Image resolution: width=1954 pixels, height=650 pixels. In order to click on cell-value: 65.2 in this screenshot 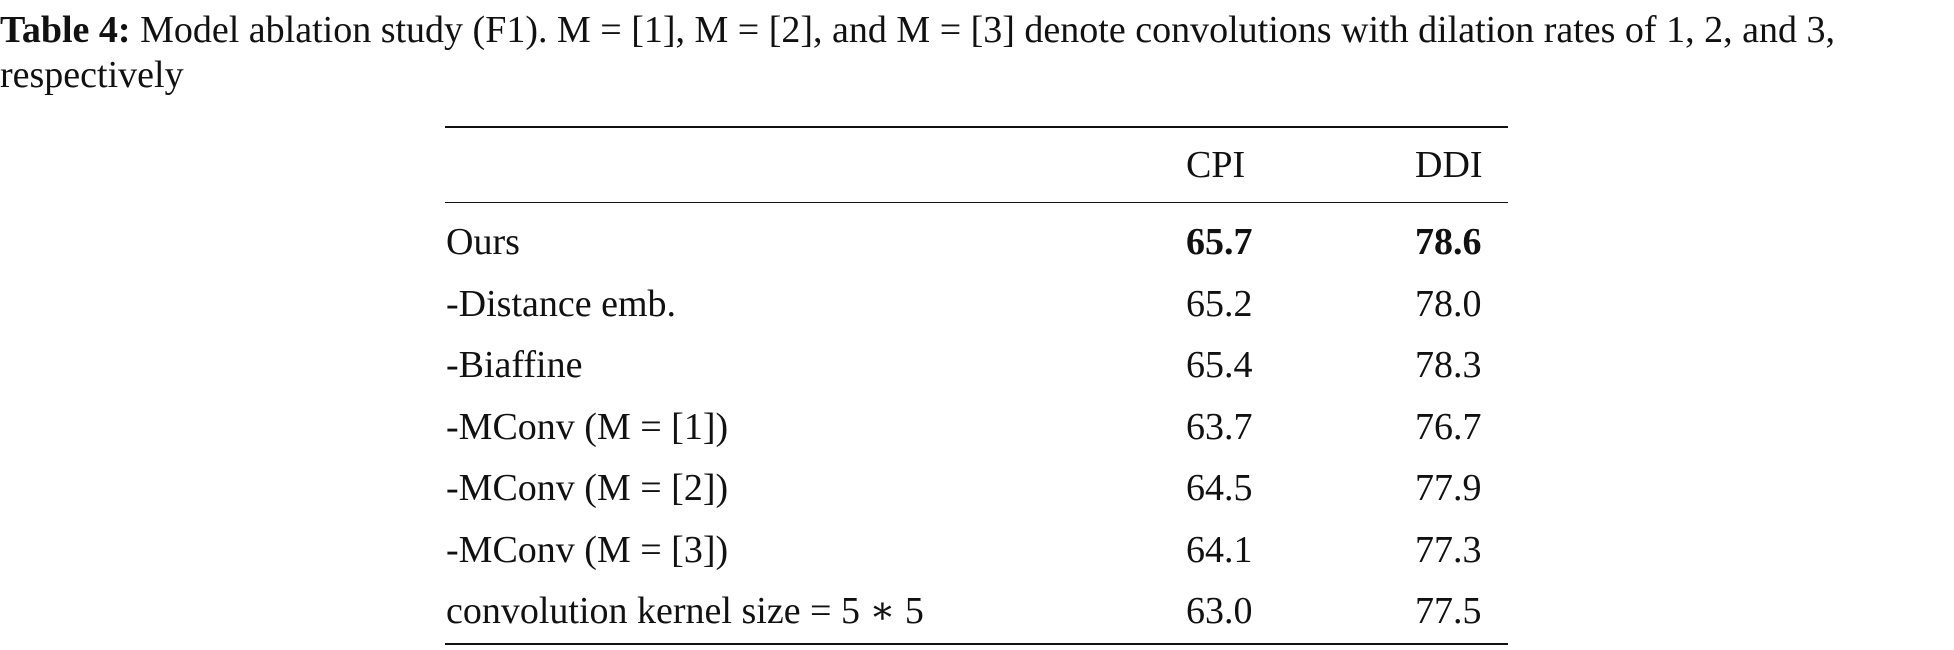, I will do `click(1219, 303)`.